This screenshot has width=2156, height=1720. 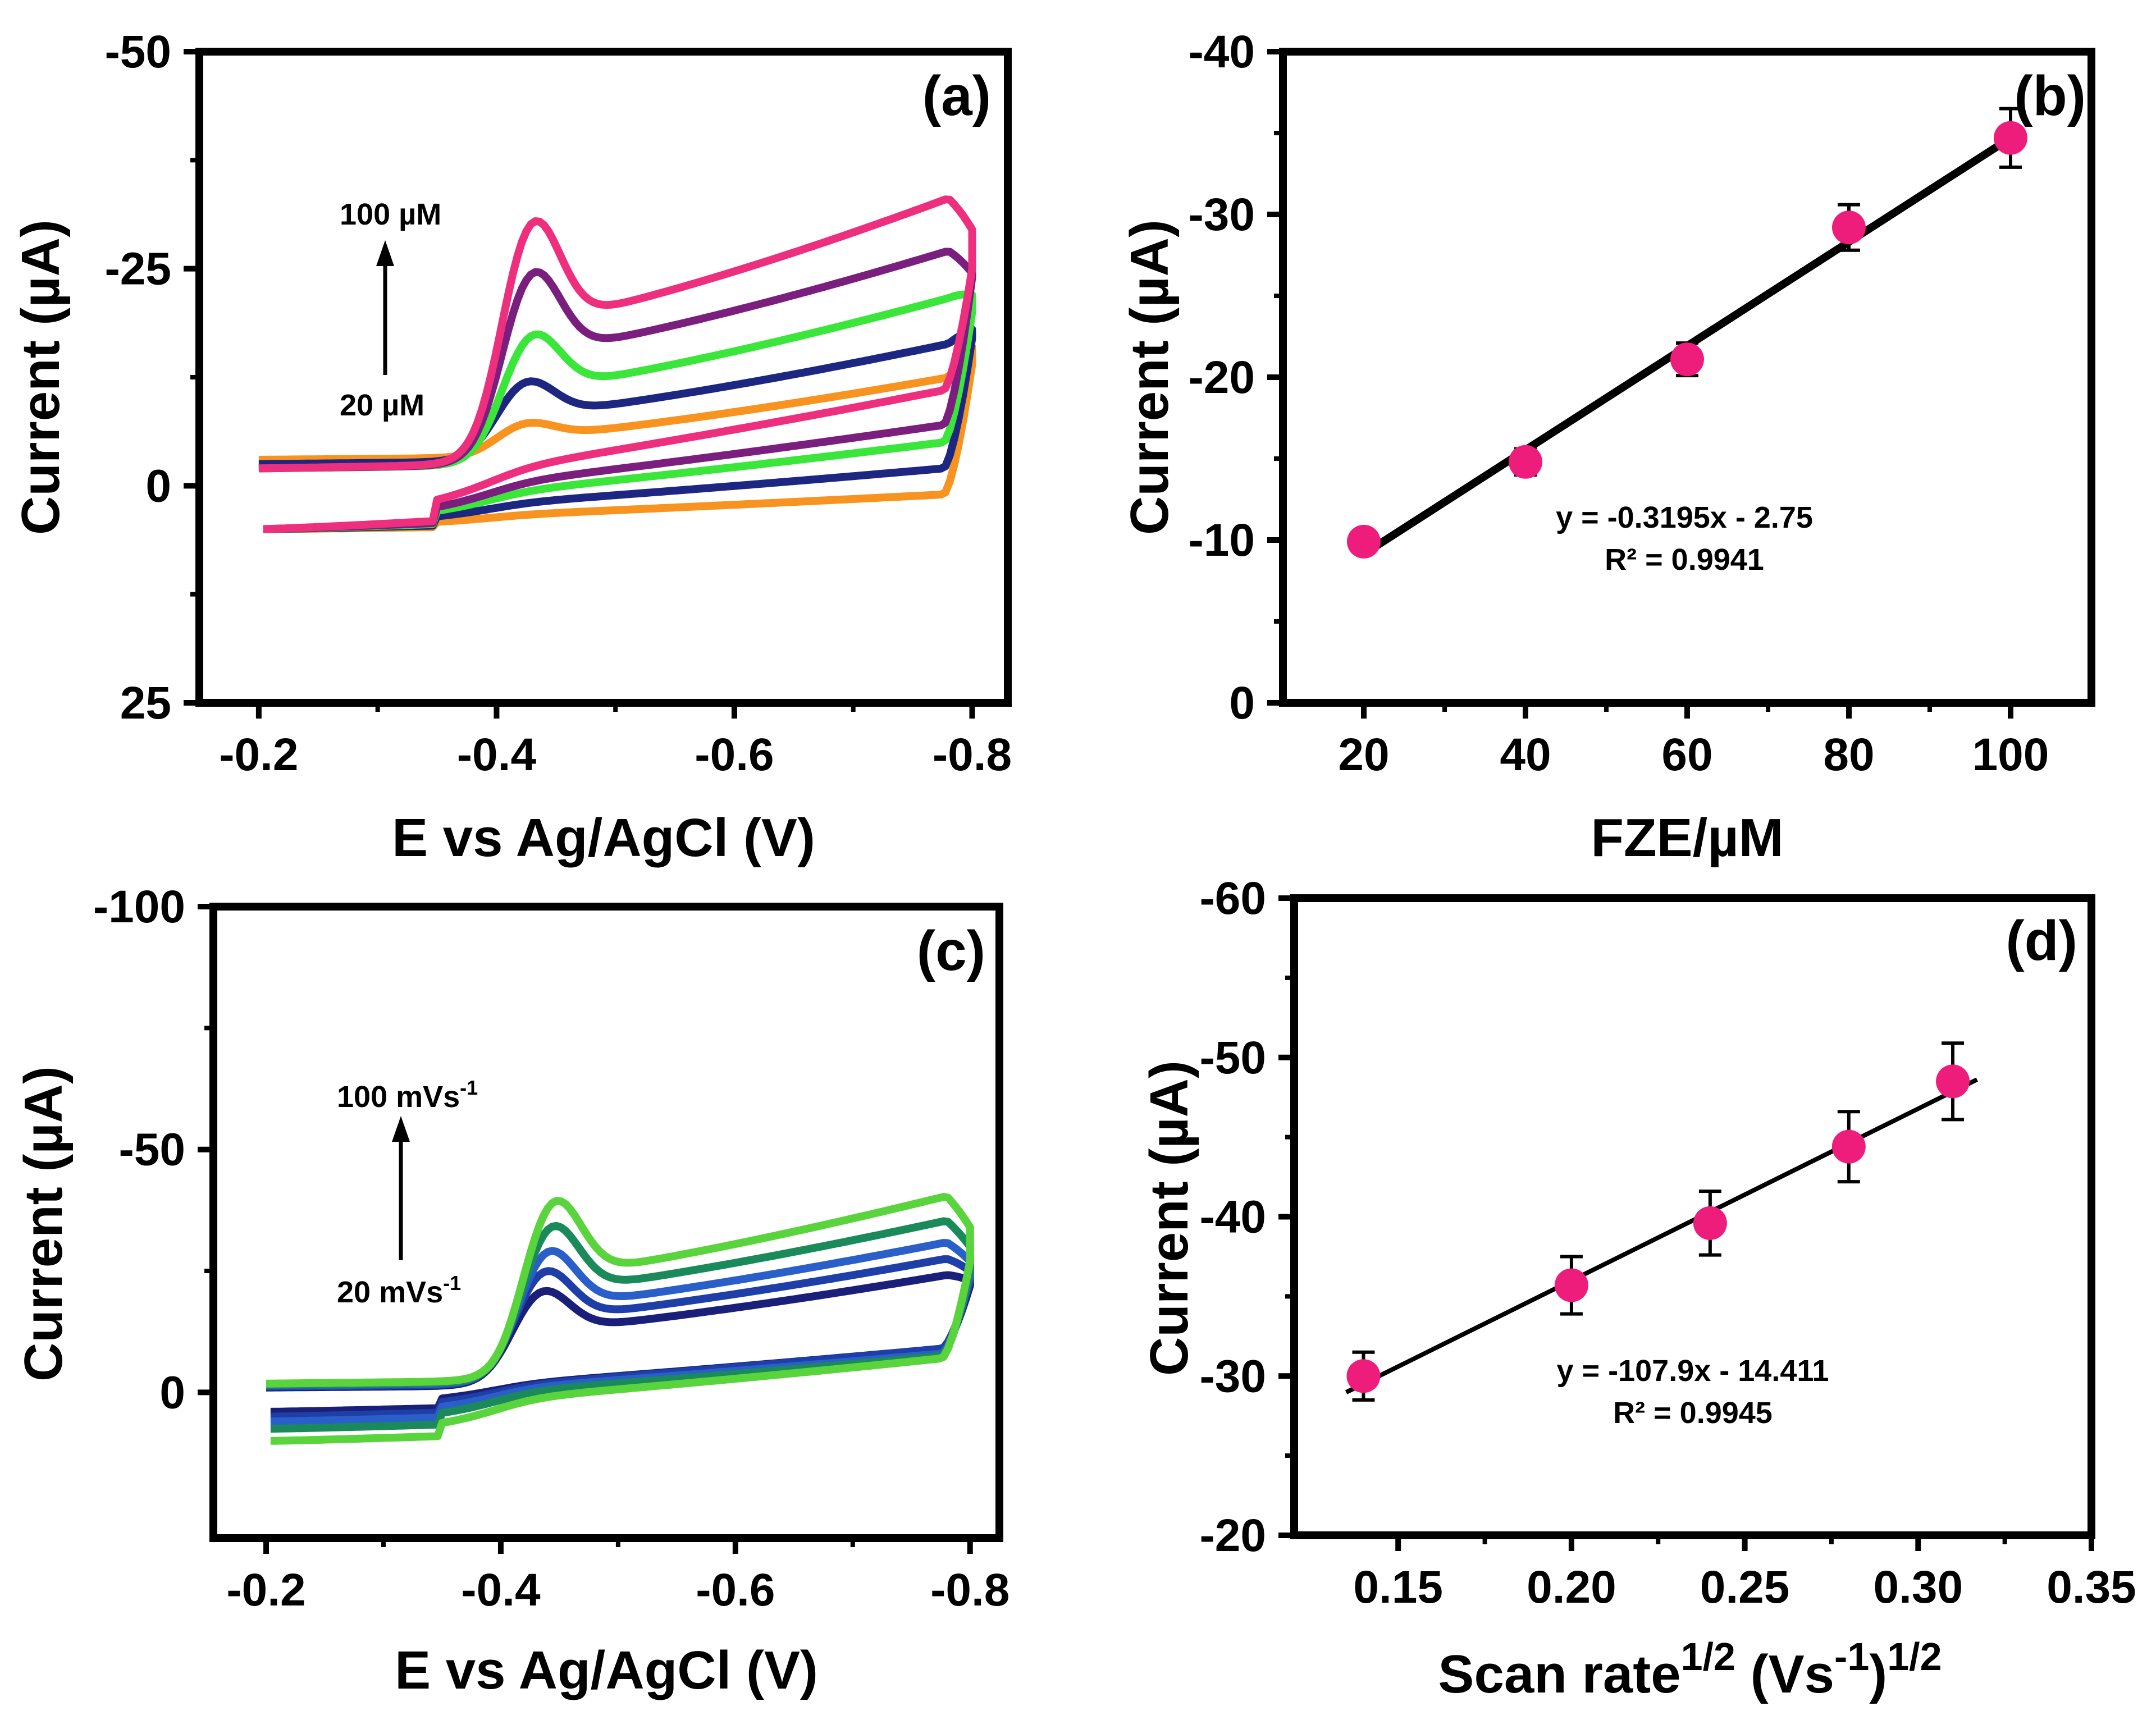 I want to click on fit-line, so click(x=1662, y=1235).